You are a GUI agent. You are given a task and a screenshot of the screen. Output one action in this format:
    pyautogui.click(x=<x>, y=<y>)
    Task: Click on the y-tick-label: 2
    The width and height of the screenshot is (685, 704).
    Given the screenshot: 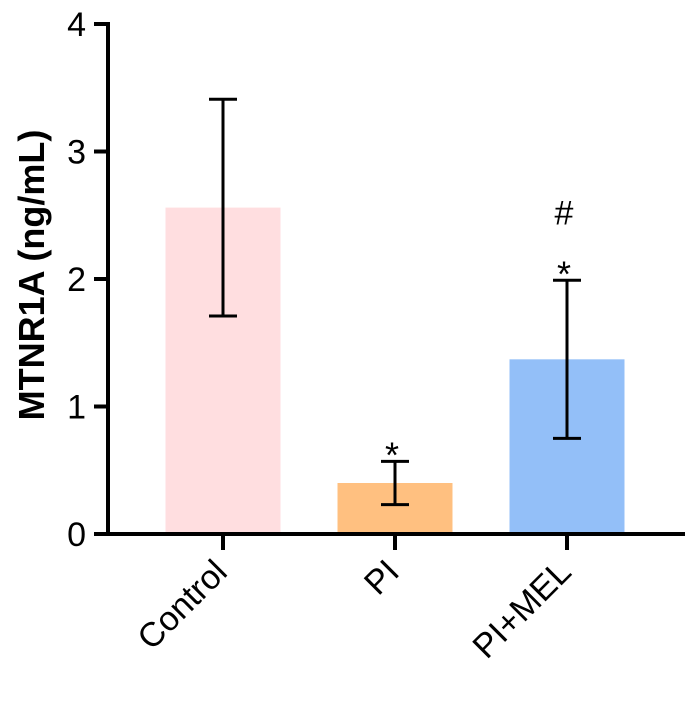 What is the action you would take?
    pyautogui.click(x=76, y=280)
    